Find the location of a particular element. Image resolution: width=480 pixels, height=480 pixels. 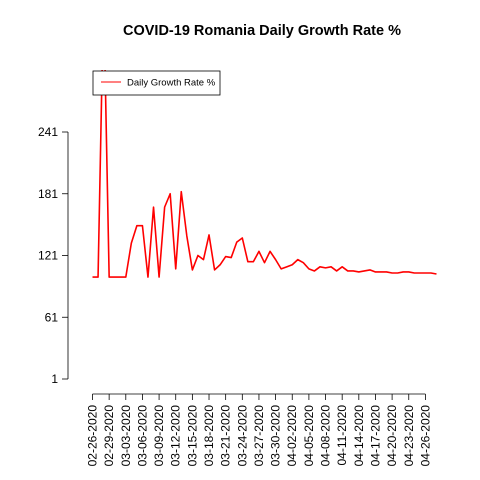

x-tick-label: 03-06-2020 is located at coordinates (142, 436).